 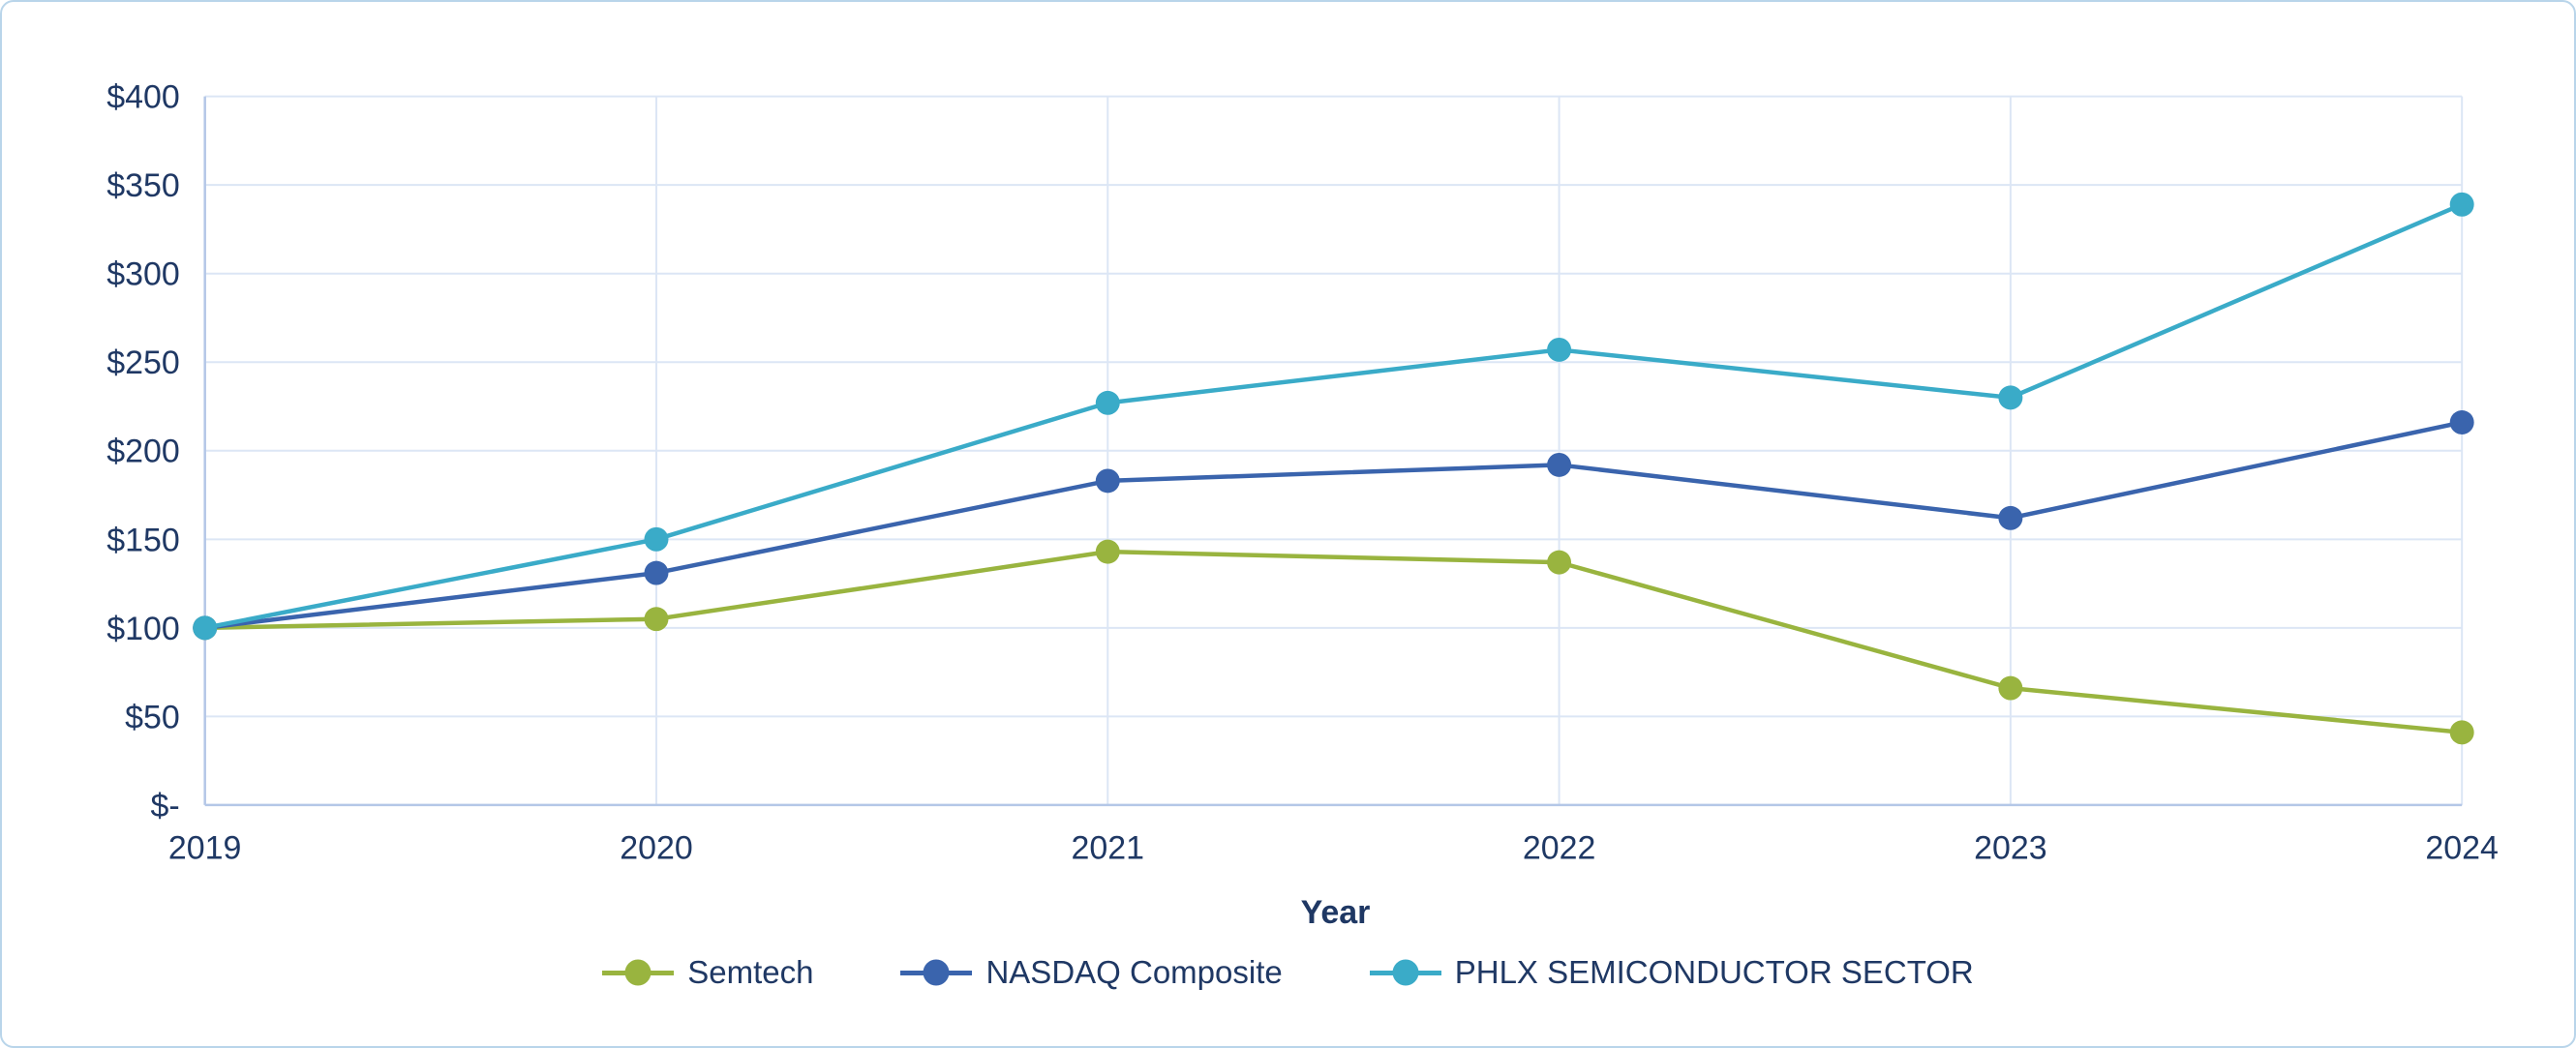 What do you see at coordinates (143, 274) in the screenshot?
I see `y-tick-label: $300` at bounding box center [143, 274].